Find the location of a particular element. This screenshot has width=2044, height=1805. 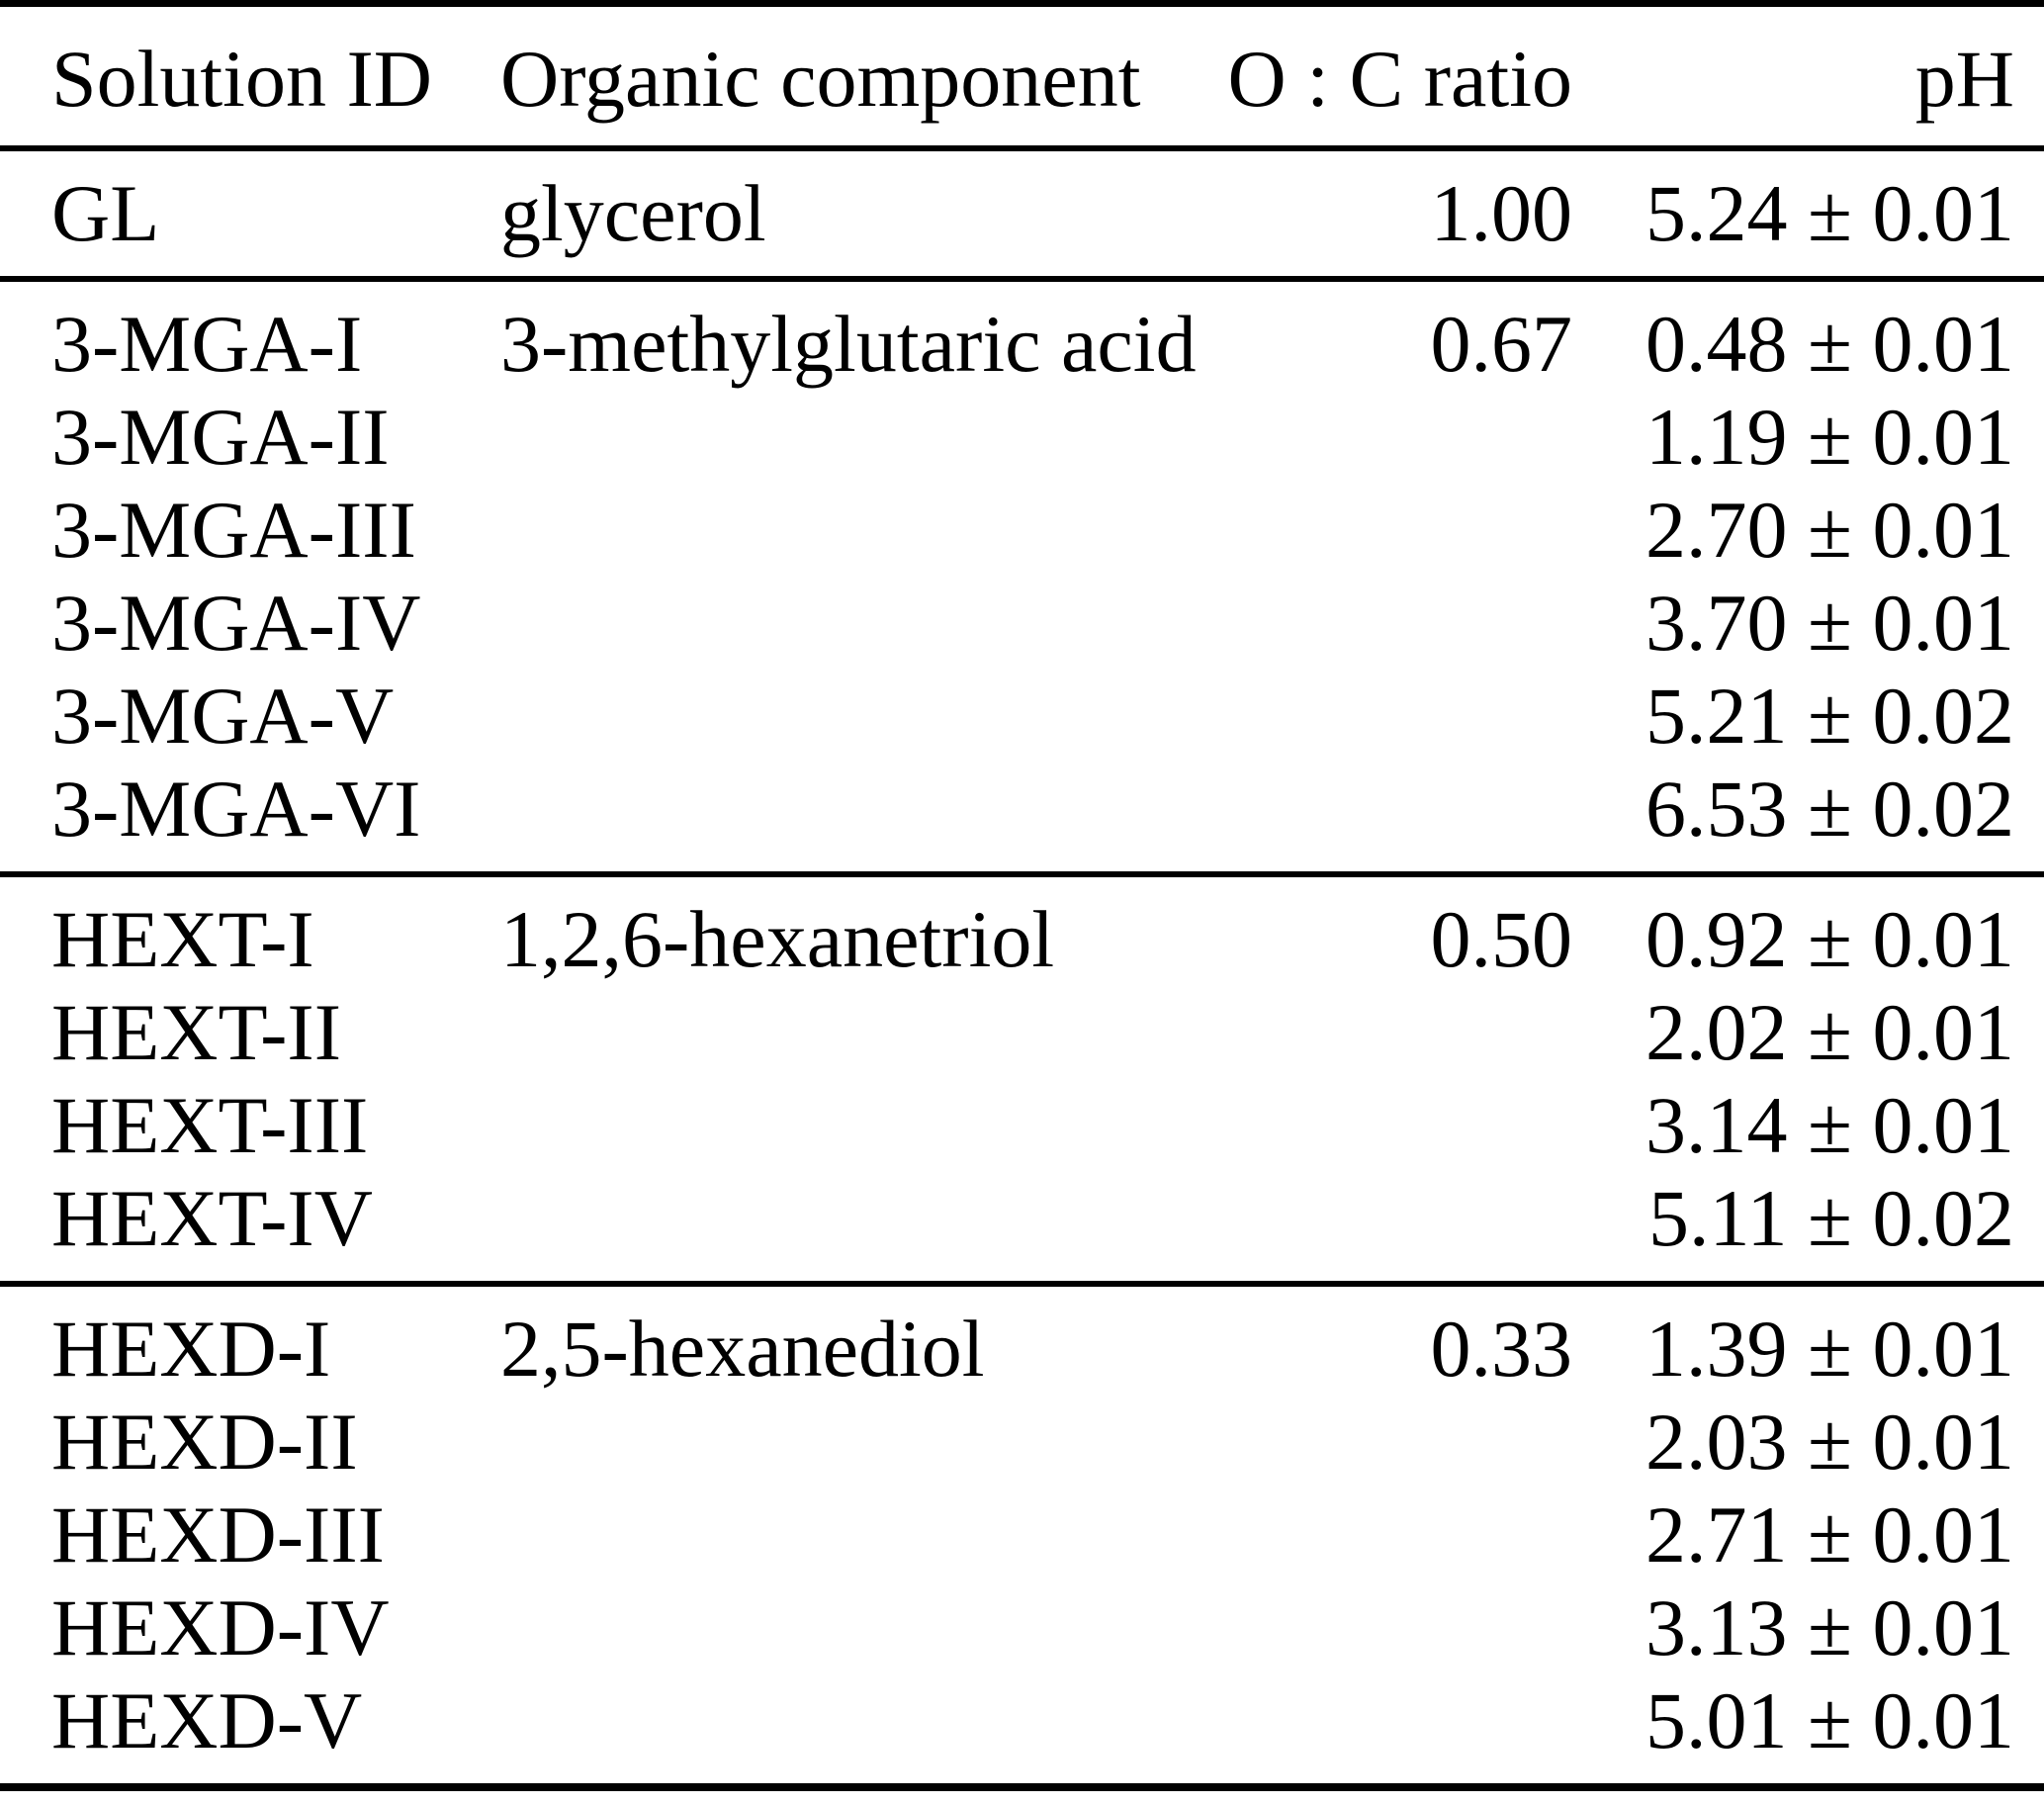

table-row: HEXT-II 2.02 ± 0.01 is located at coordinates (1022, 1032).